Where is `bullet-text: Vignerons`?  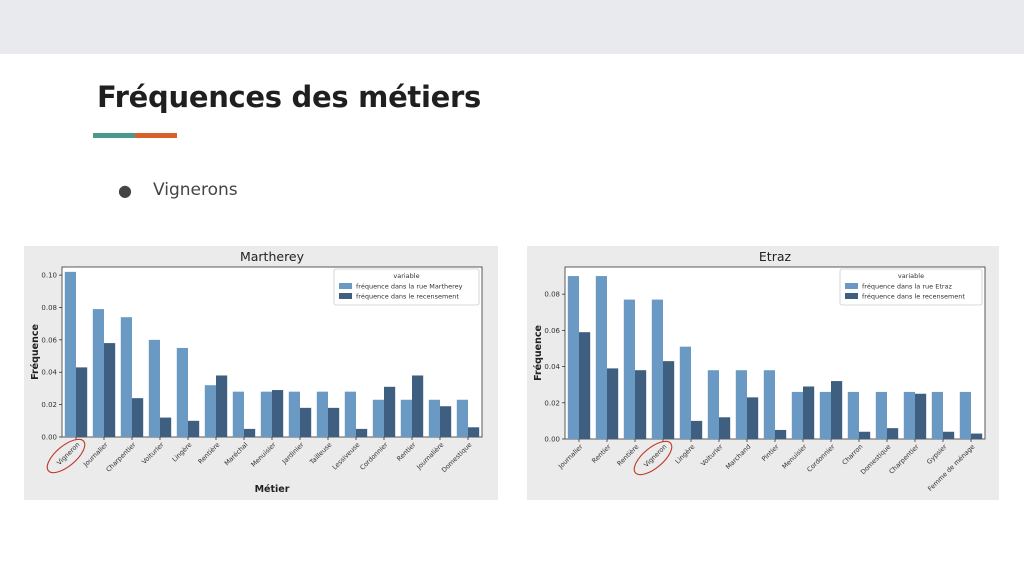 bullet-text: Vignerons is located at coordinates (195, 190).